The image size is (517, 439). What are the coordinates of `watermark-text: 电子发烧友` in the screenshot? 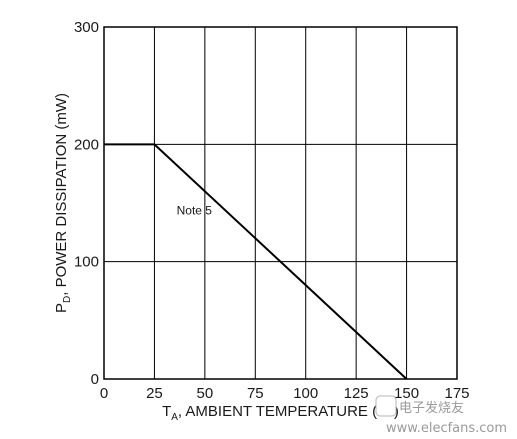 It's located at (431, 408).